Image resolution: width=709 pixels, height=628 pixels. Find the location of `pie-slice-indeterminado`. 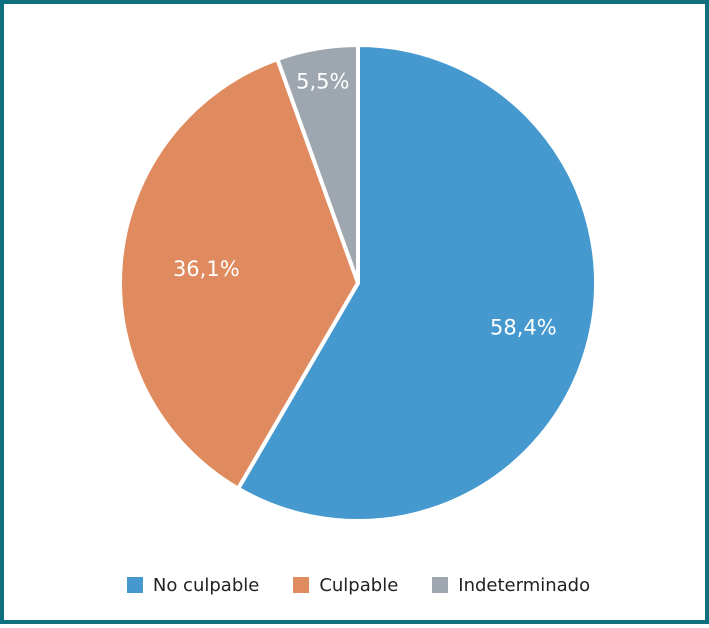

pie-slice-indeterminado is located at coordinates (317, 164).